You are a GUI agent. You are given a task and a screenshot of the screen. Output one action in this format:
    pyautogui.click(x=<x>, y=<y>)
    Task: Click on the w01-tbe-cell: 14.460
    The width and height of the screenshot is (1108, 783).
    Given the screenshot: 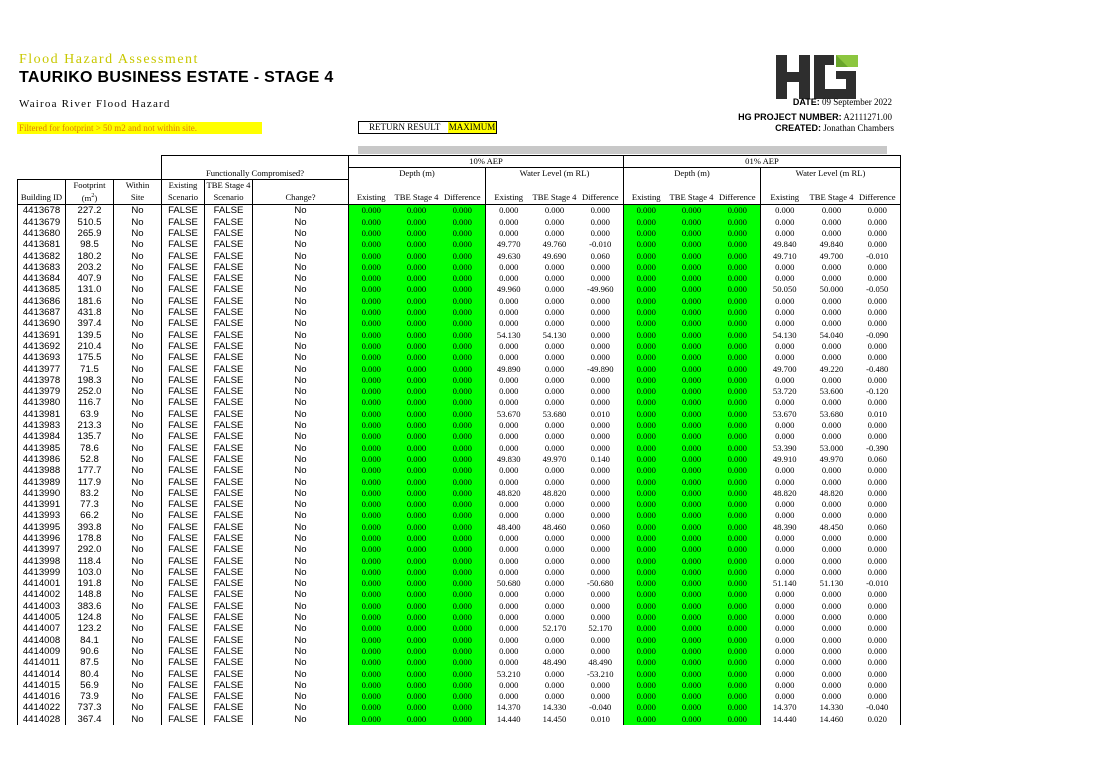 What is the action you would take?
    pyautogui.click(x=831, y=718)
    